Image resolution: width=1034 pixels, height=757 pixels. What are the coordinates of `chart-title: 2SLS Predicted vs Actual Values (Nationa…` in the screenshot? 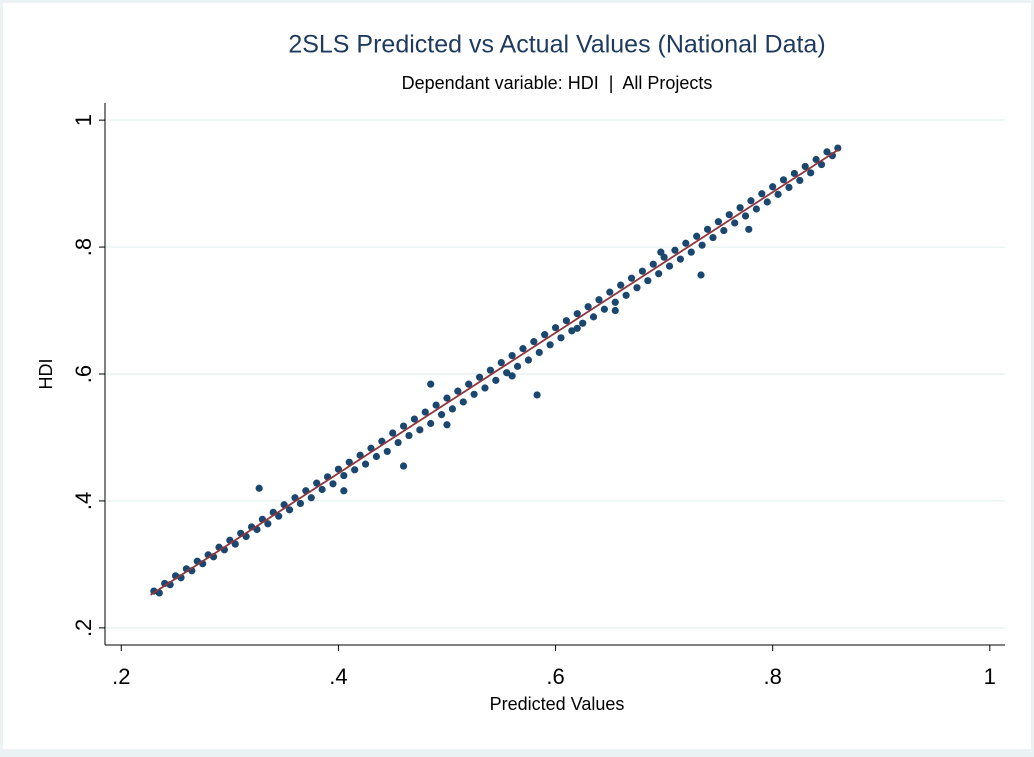 It's located at (556, 45).